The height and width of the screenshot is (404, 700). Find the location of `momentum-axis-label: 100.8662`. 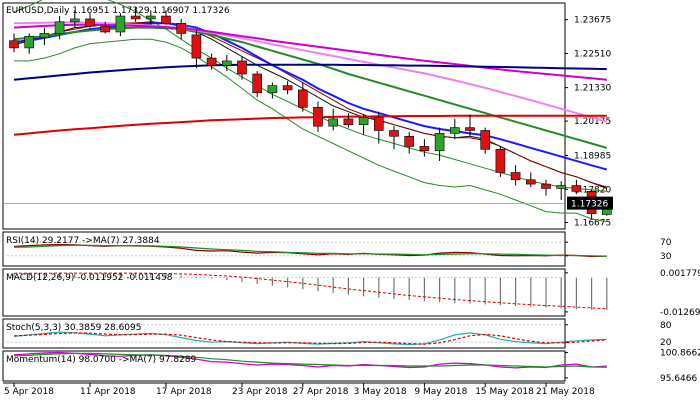

momentum-axis-label: 100.8662 is located at coordinates (680, 354).